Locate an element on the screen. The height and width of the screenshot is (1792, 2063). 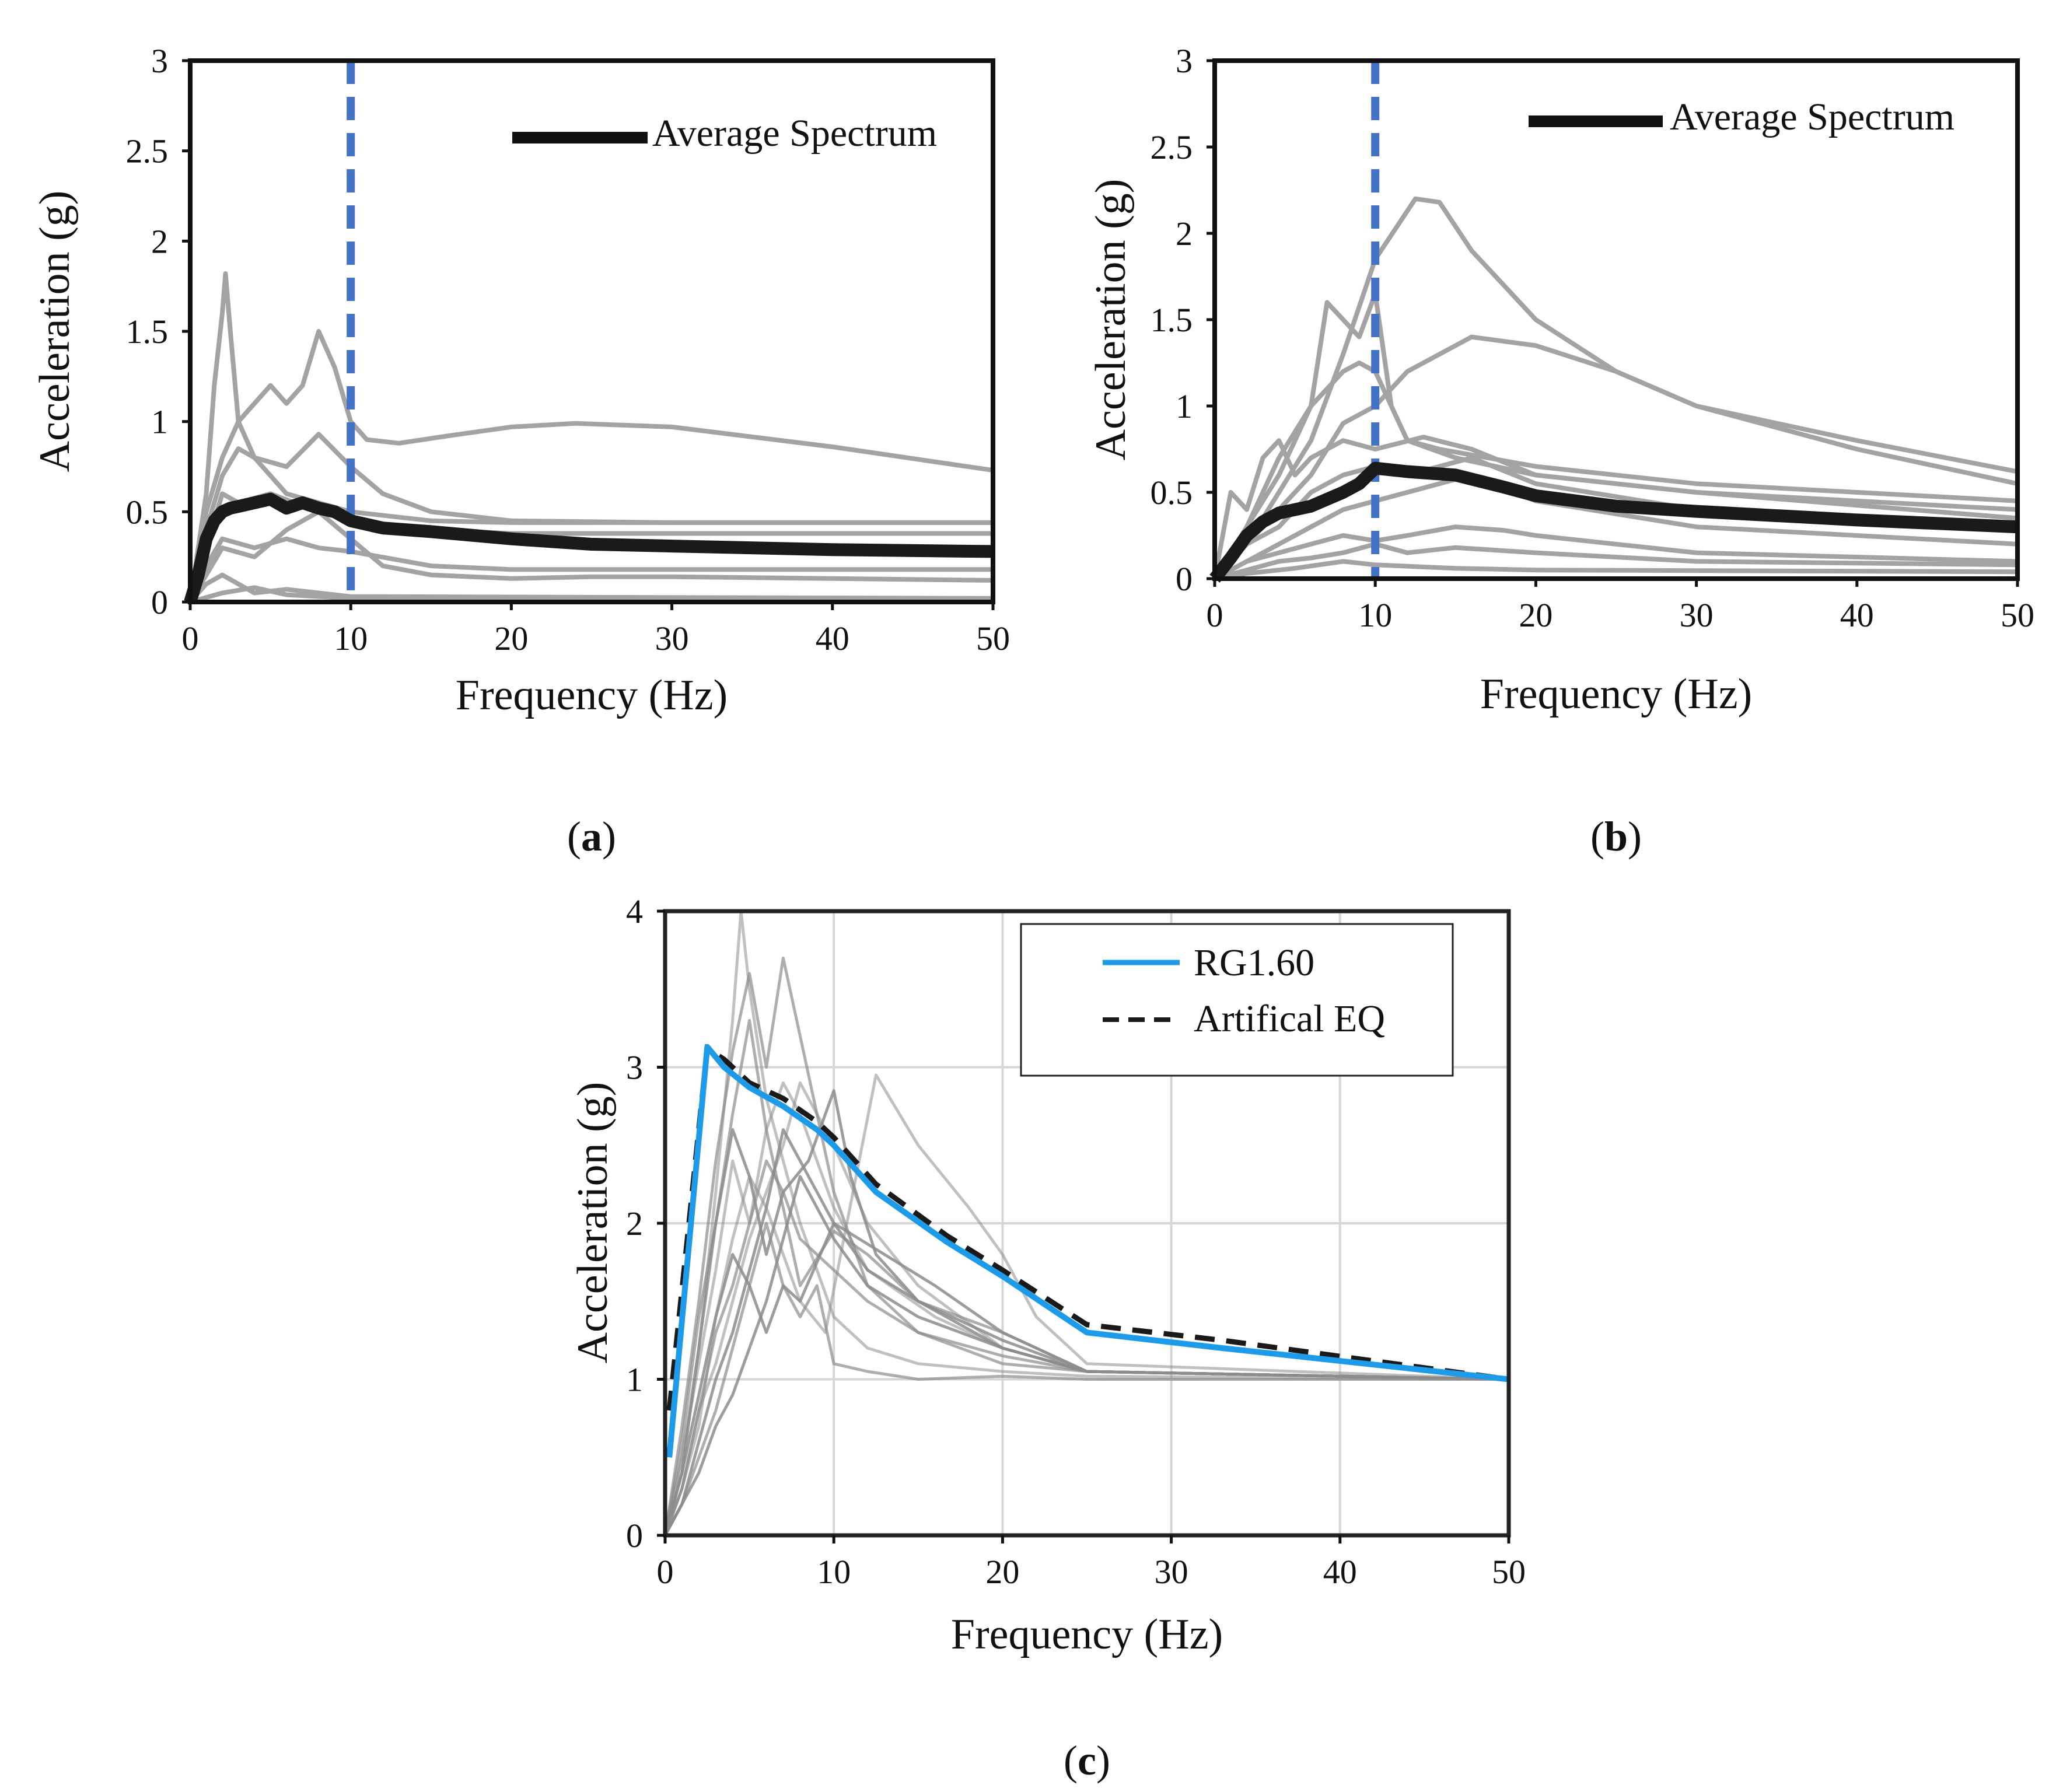
panel-a-y-tick-label: 0.5 is located at coordinates (147, 512).